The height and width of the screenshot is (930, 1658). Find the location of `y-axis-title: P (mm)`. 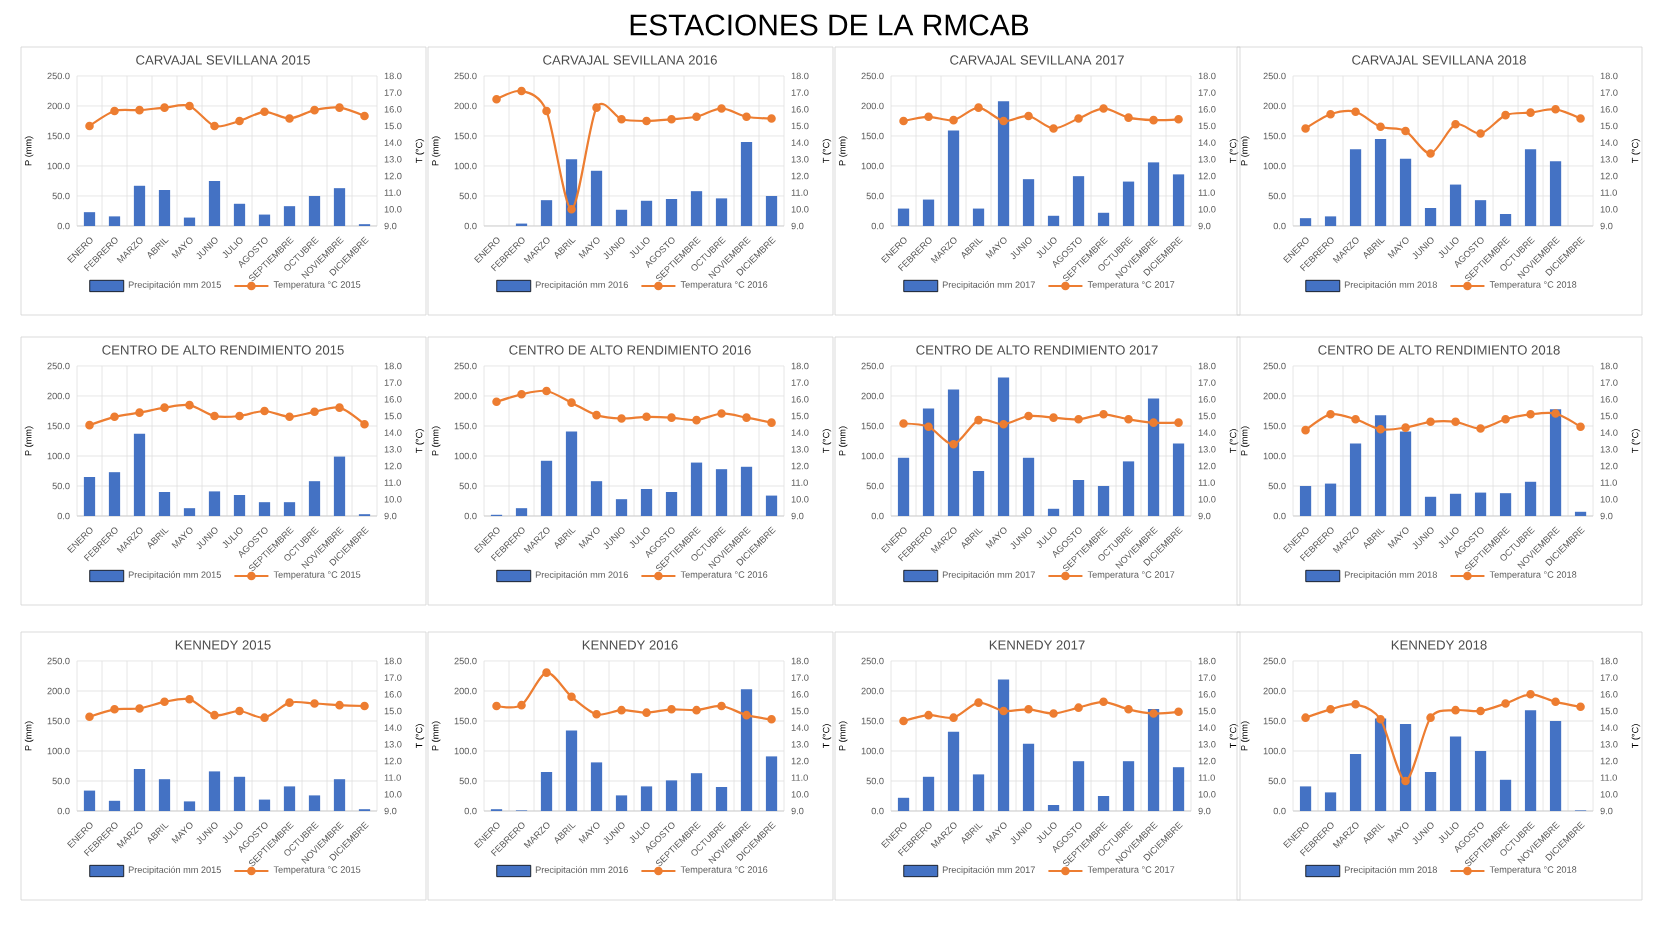

y-axis-title: P (mm) is located at coordinates (1245, 441).